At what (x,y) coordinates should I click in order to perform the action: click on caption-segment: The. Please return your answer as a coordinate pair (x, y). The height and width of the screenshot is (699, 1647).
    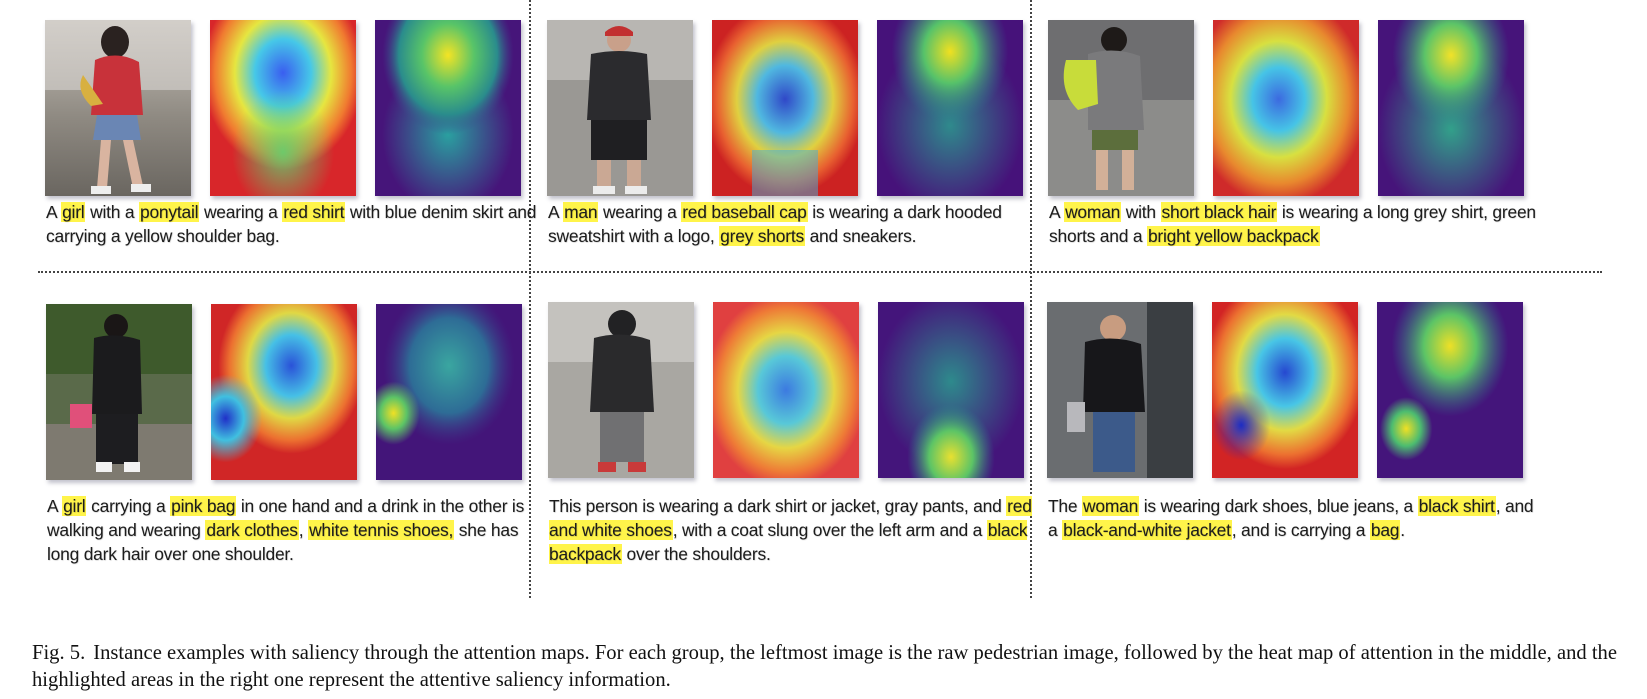
    Looking at the image, I should click on (1065, 506).